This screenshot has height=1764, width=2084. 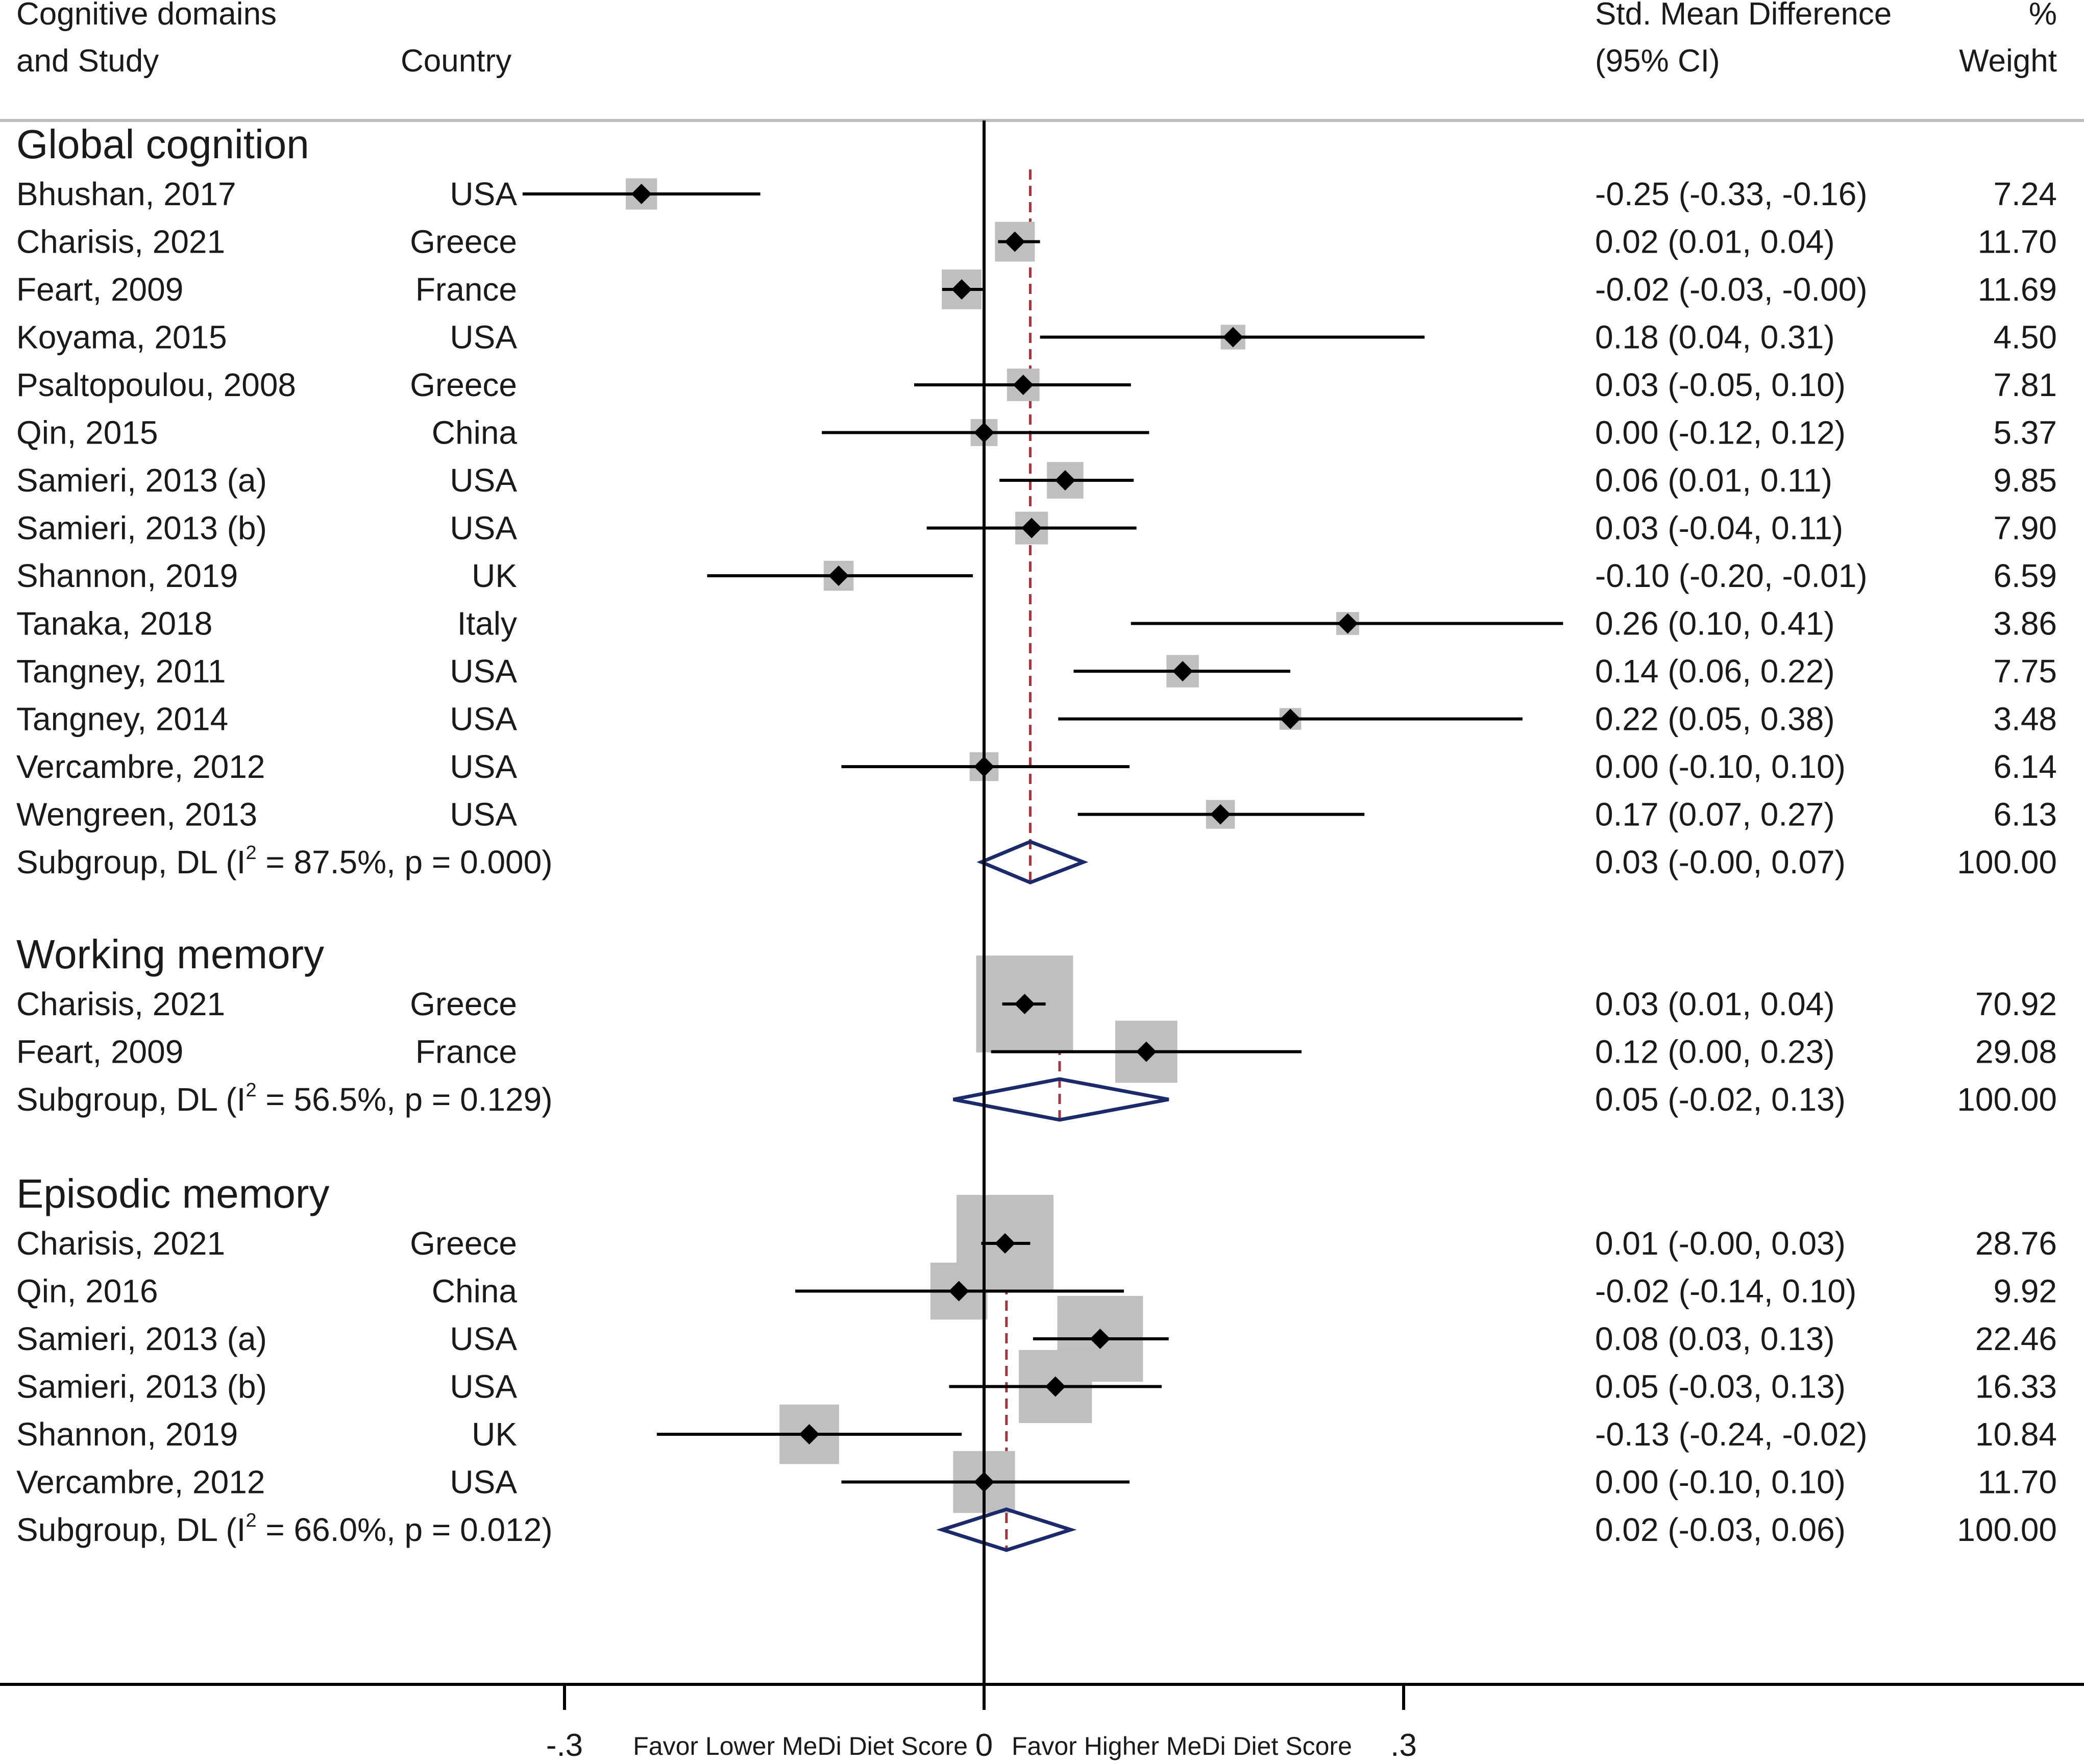 I want to click on group-title: Episodic memory, so click(x=173, y=1193).